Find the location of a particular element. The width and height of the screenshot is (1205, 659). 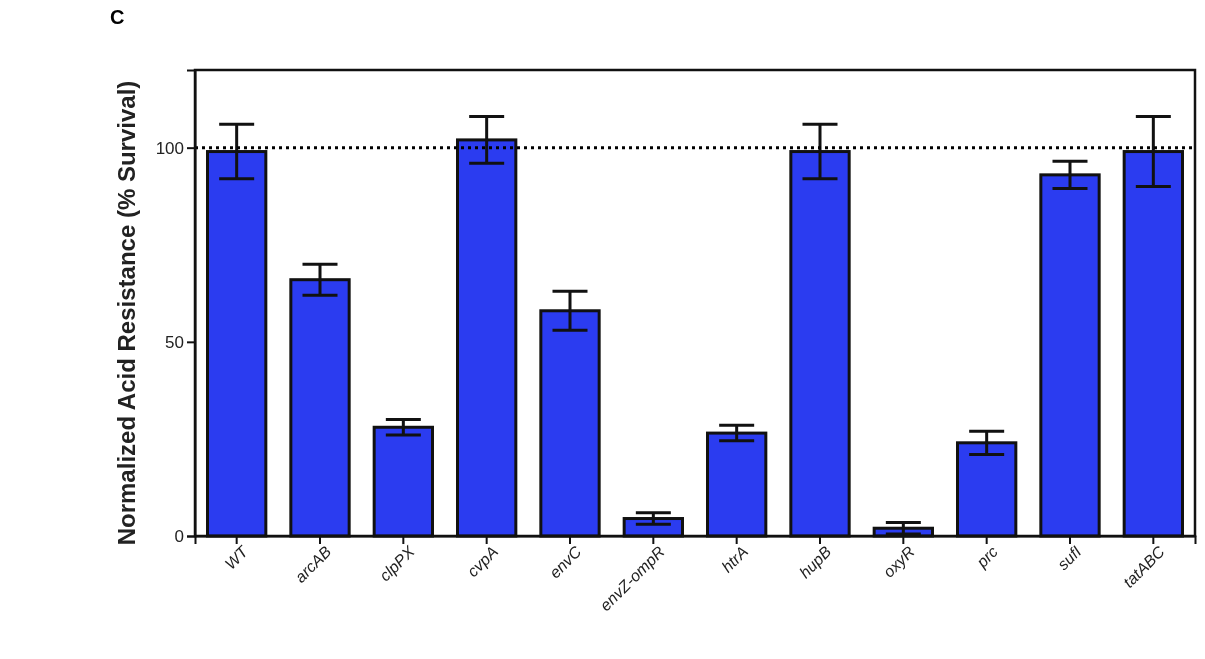

y-axis-title: Normalized Acid Resistance (% Survival) is located at coordinates (126, 313).